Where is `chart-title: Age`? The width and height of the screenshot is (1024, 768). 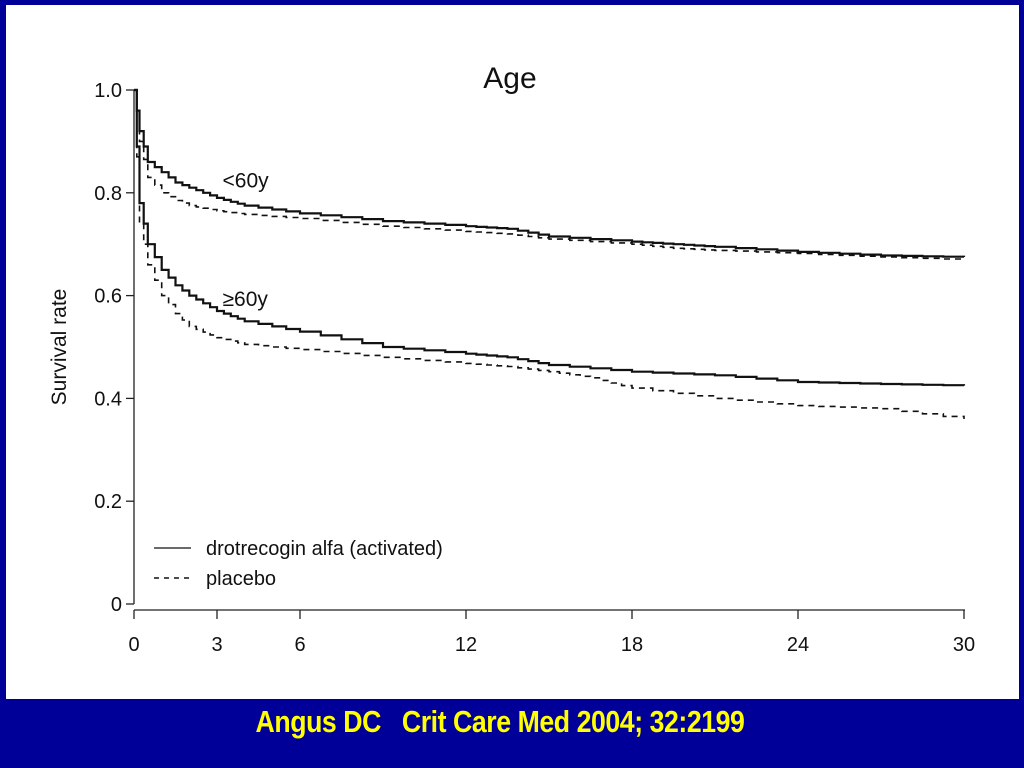 chart-title: Age is located at coordinates (509, 78).